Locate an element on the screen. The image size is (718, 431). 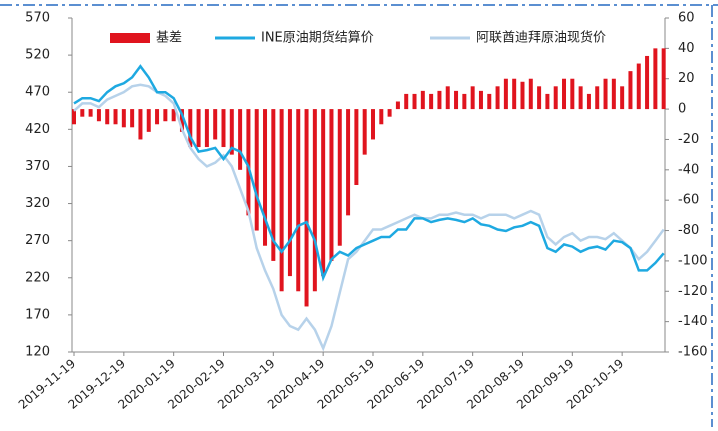
y-tick-label: 420 is located at coordinates (37, 129).